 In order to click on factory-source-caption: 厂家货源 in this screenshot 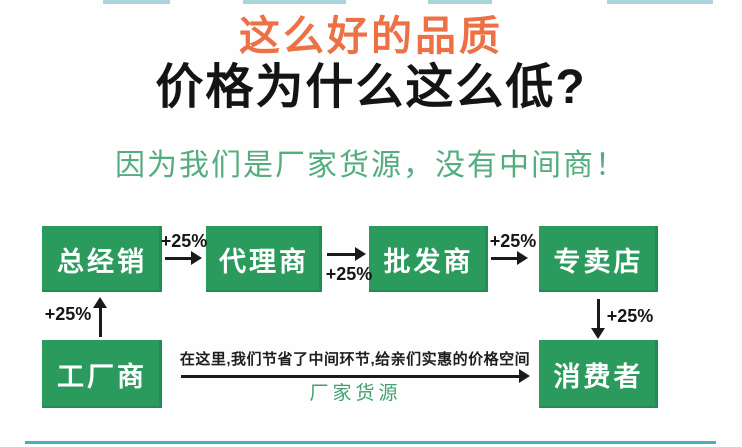, I will do `click(355, 393)`.